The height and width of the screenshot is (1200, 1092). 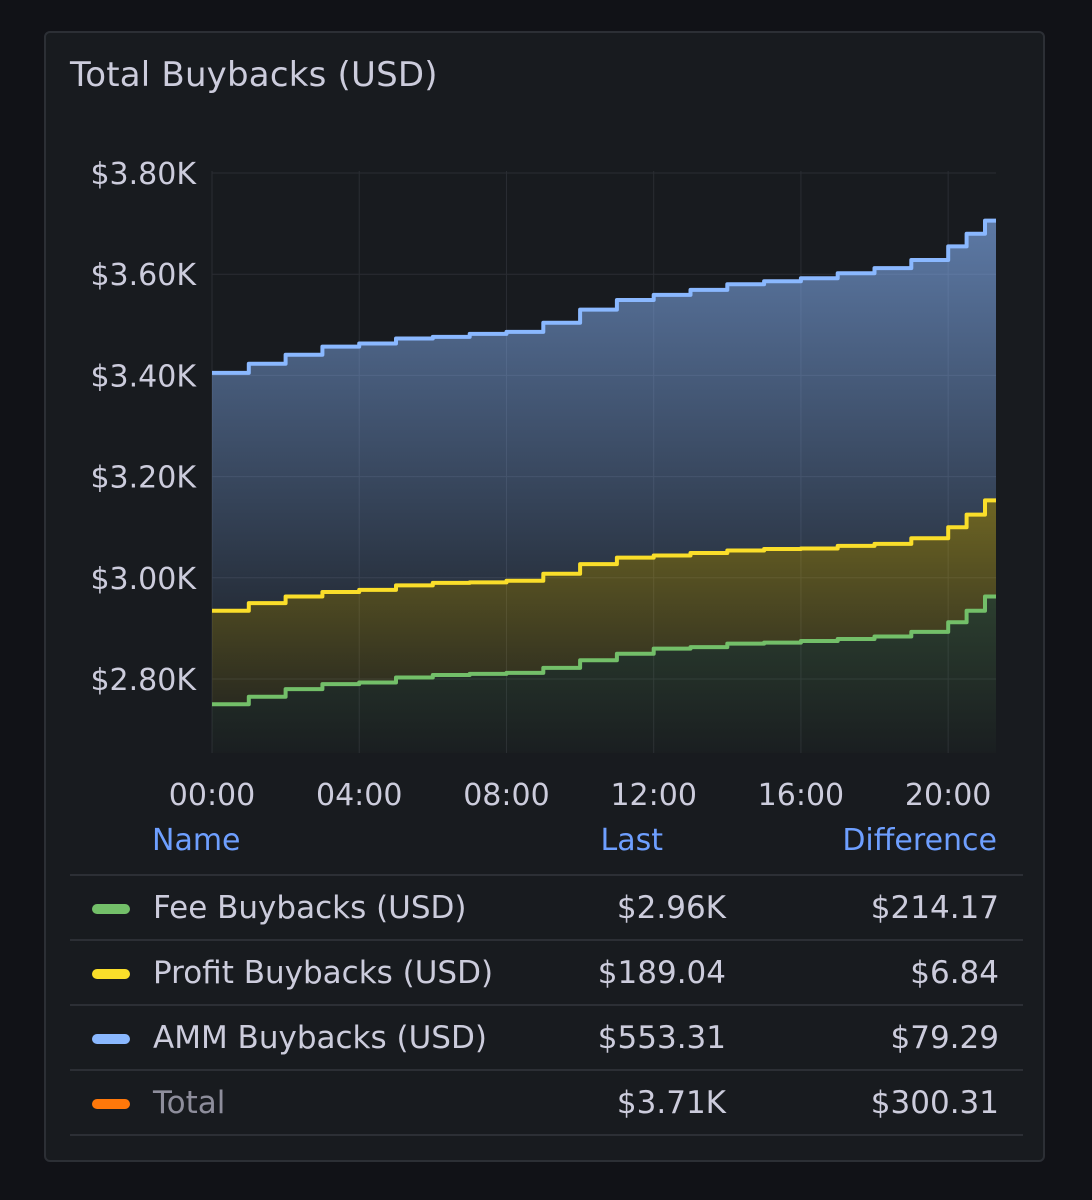 I want to click on legend-row-total: Total $3.71K $300.31, so click(x=546, y=1102).